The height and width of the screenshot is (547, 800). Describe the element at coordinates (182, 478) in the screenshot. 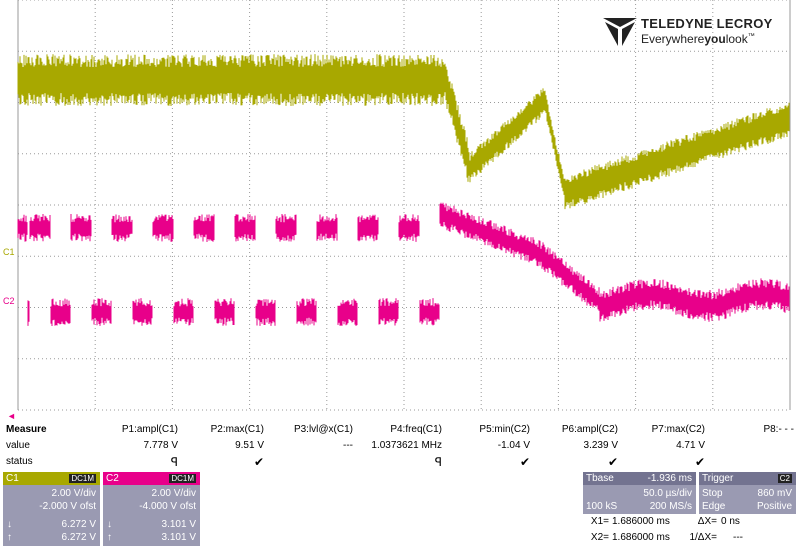

I see `ch2-coupling: DC1M` at that location.